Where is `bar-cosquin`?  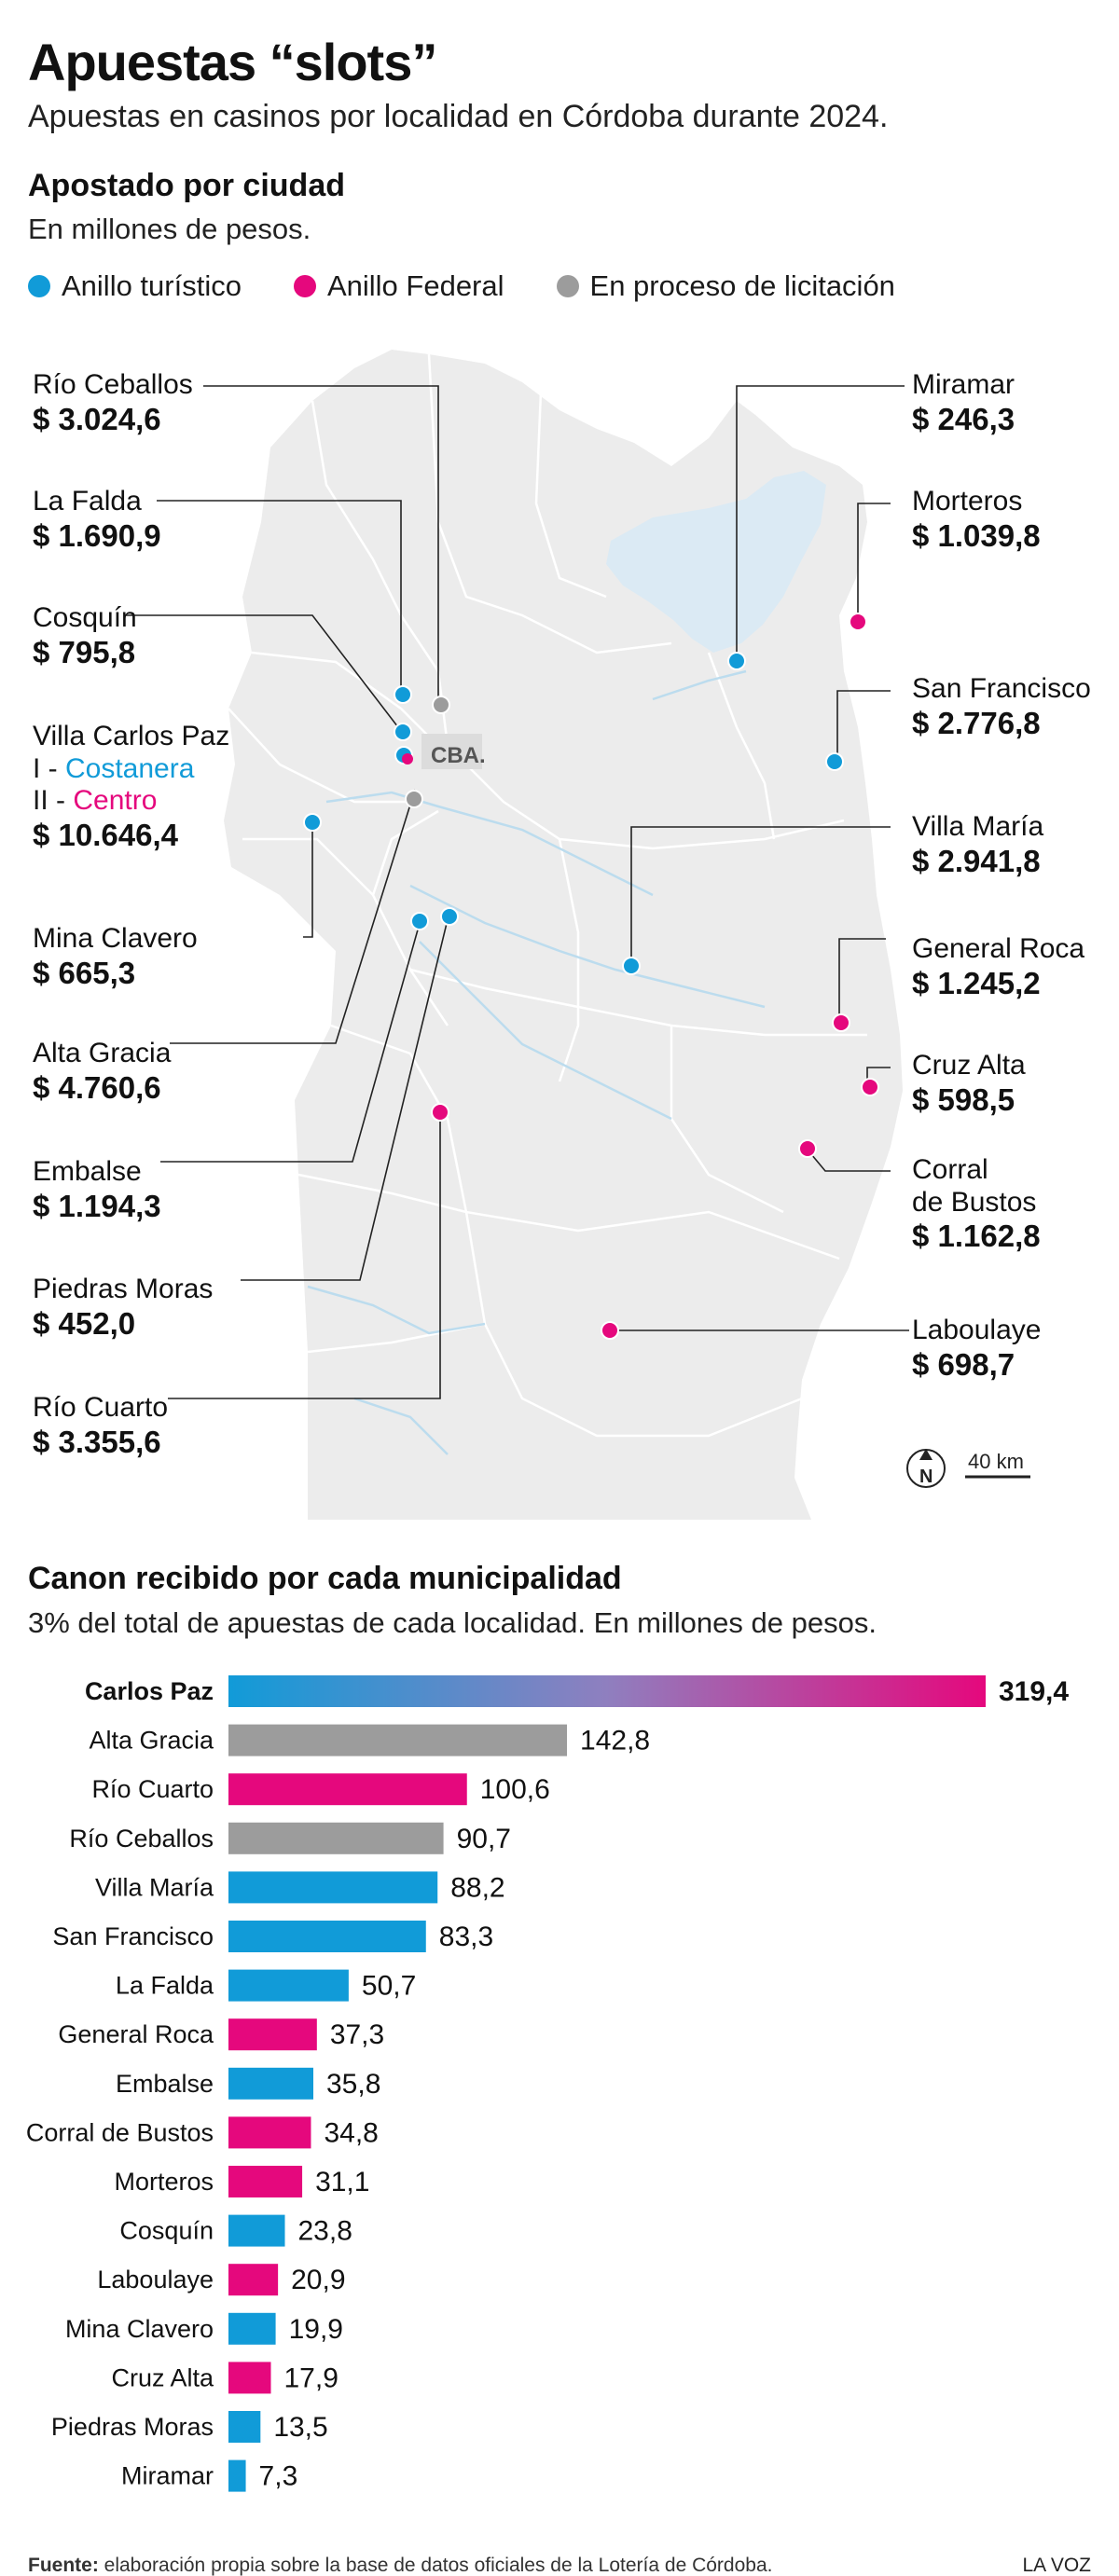
bar-cosquin is located at coordinates (256, 2231).